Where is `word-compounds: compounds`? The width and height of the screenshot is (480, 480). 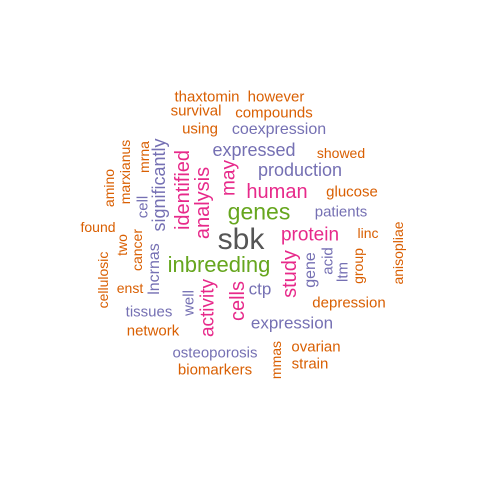 word-compounds: compounds is located at coordinates (274, 113).